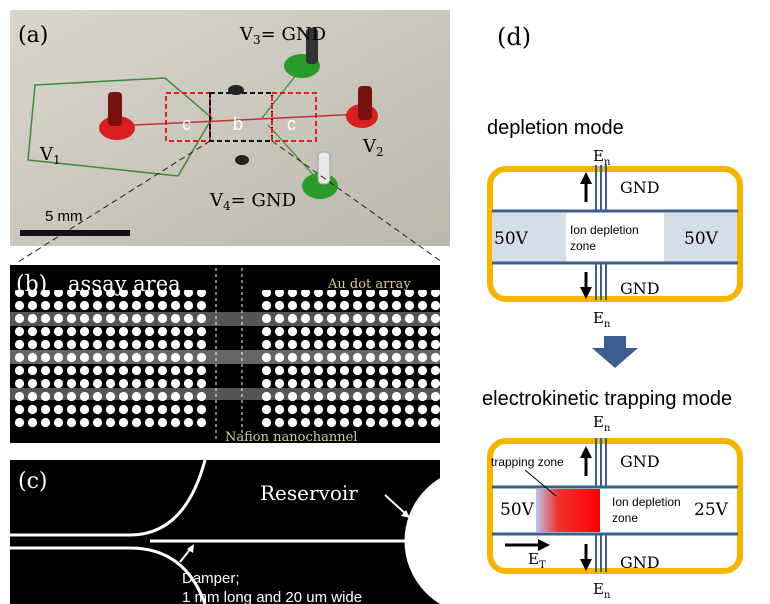  Describe the element at coordinates (64, 216) in the screenshot. I see `scale-label: 5 mm` at that location.